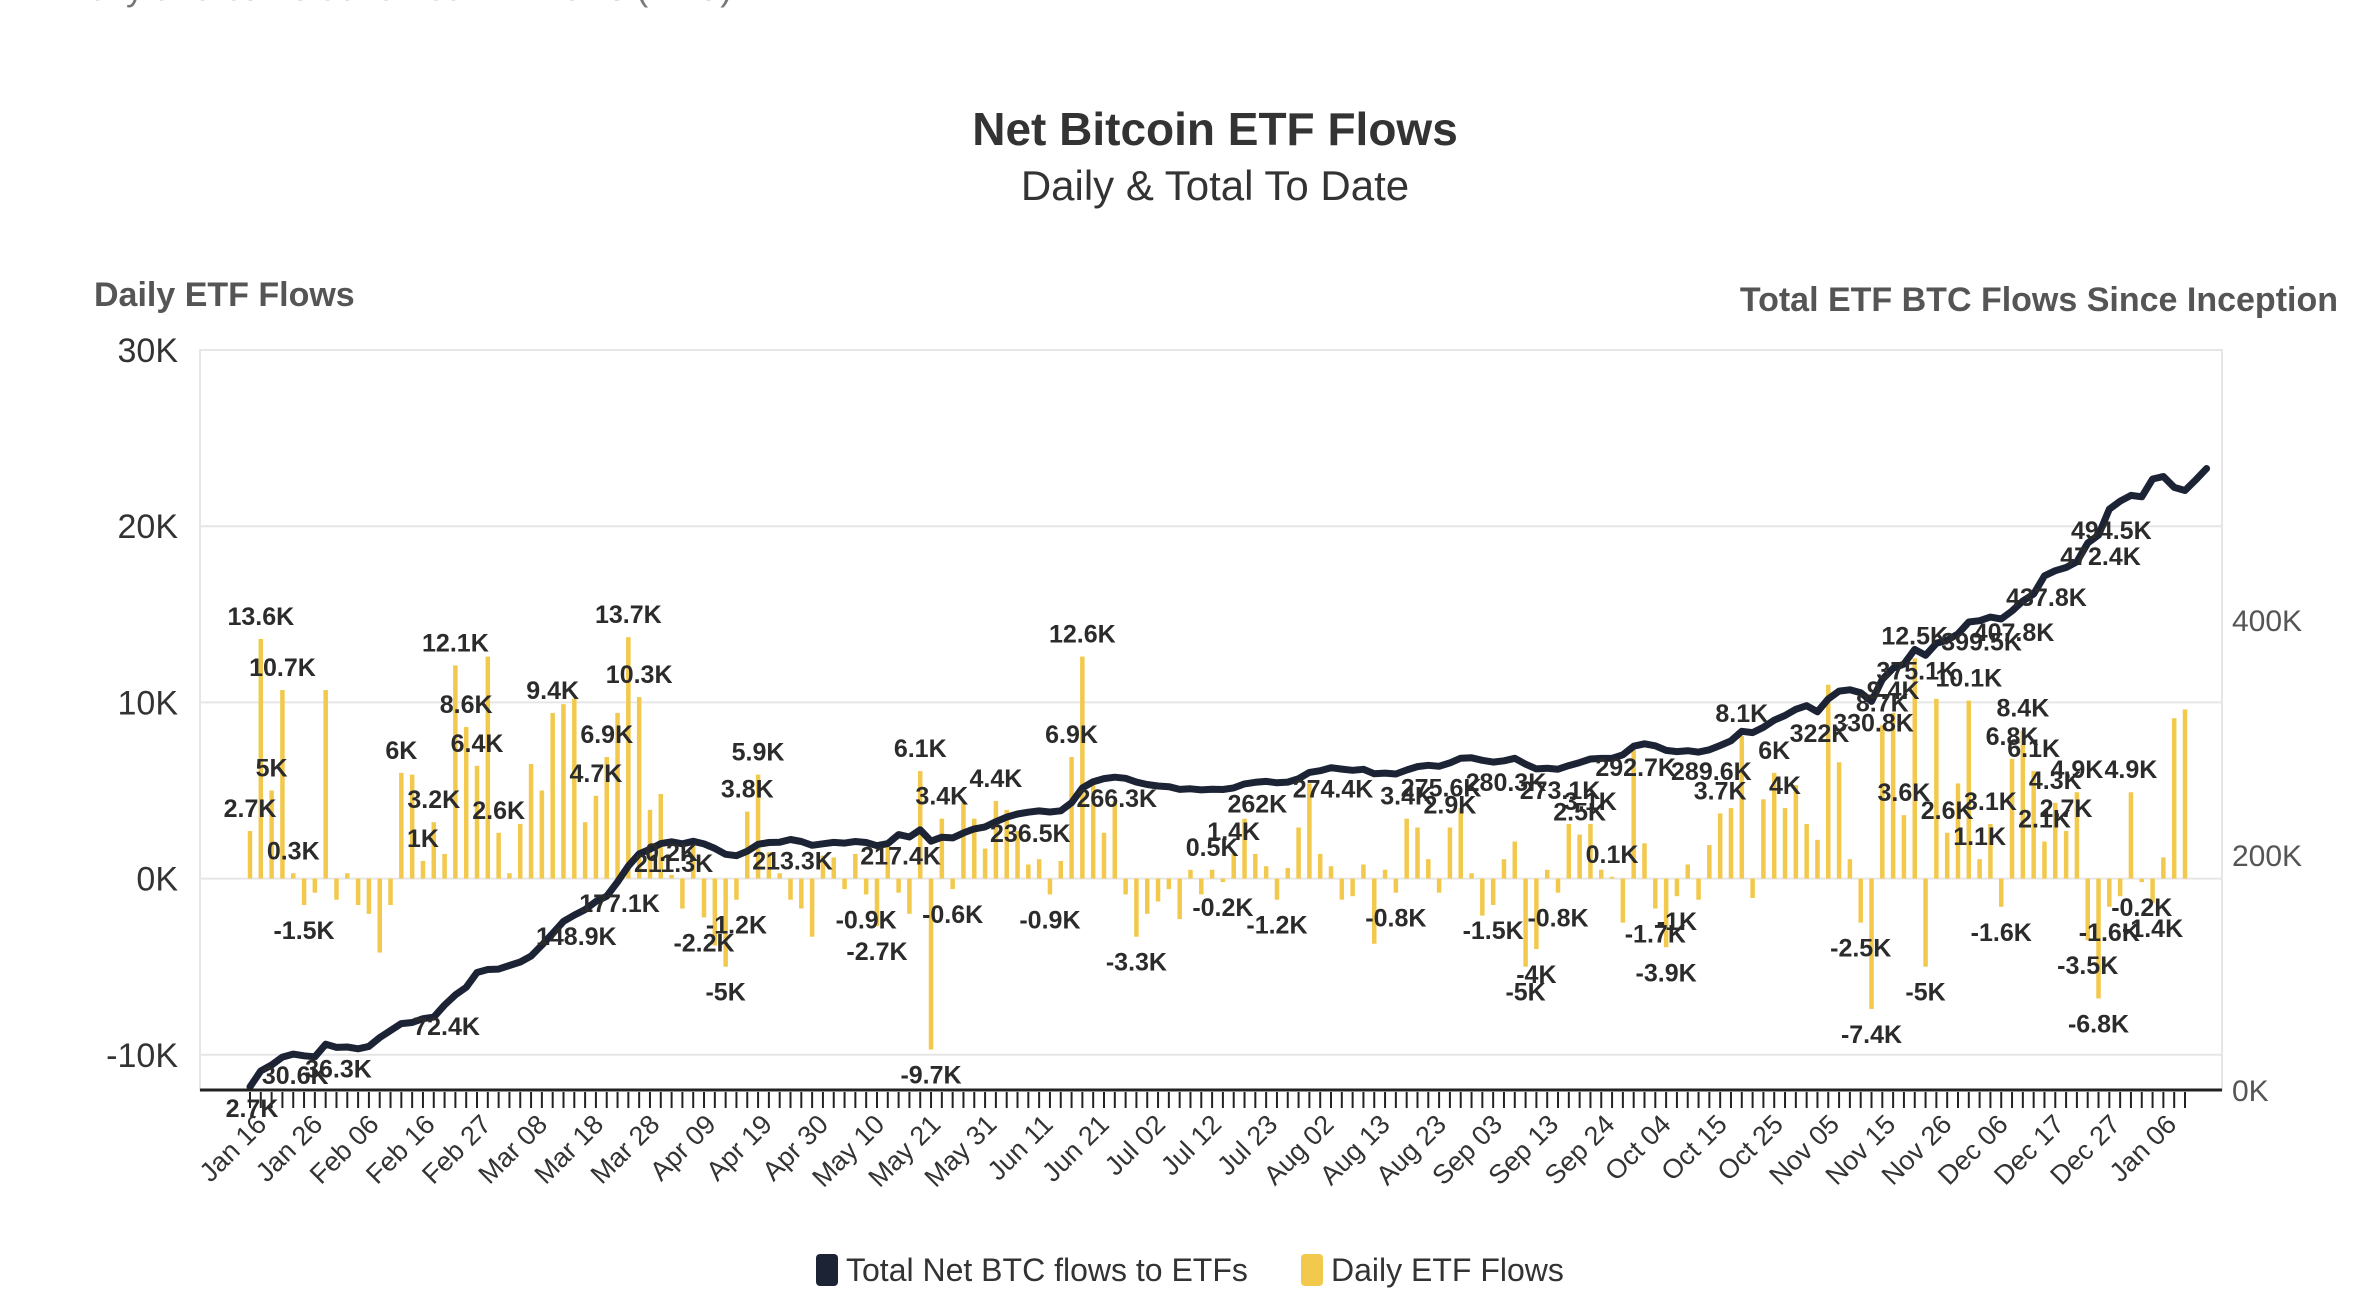  What do you see at coordinates (995, 779) in the screenshot?
I see `daily-bar-value-label: 4.4K` at bounding box center [995, 779].